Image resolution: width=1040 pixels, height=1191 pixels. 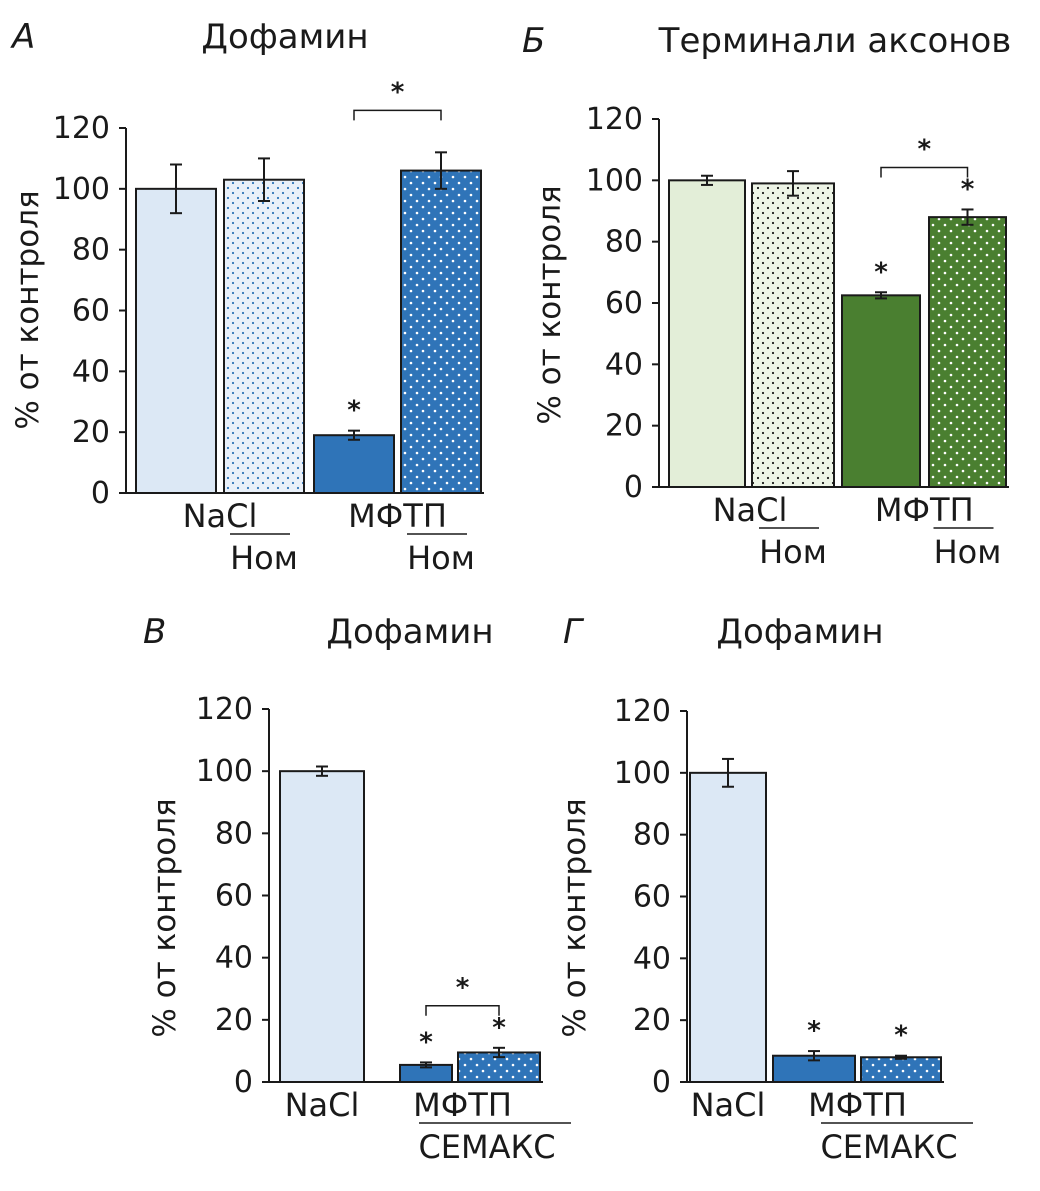 What do you see at coordinates (574, 632) in the screenshot?
I see `panel-letter: Г` at bounding box center [574, 632].